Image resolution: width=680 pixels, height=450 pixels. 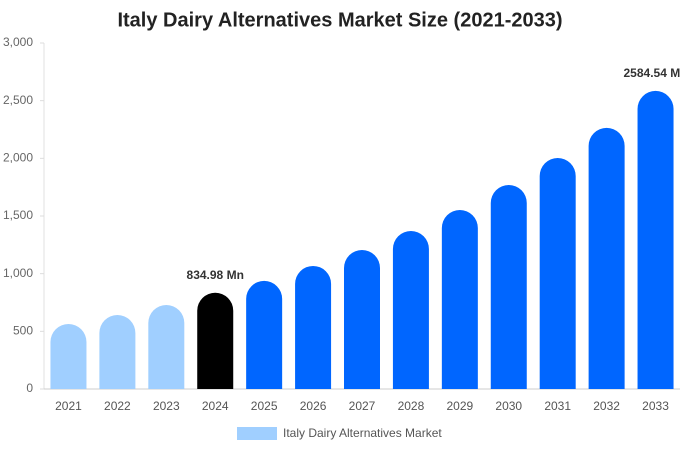 I want to click on x-tick-label: 2030, so click(x=508, y=406).